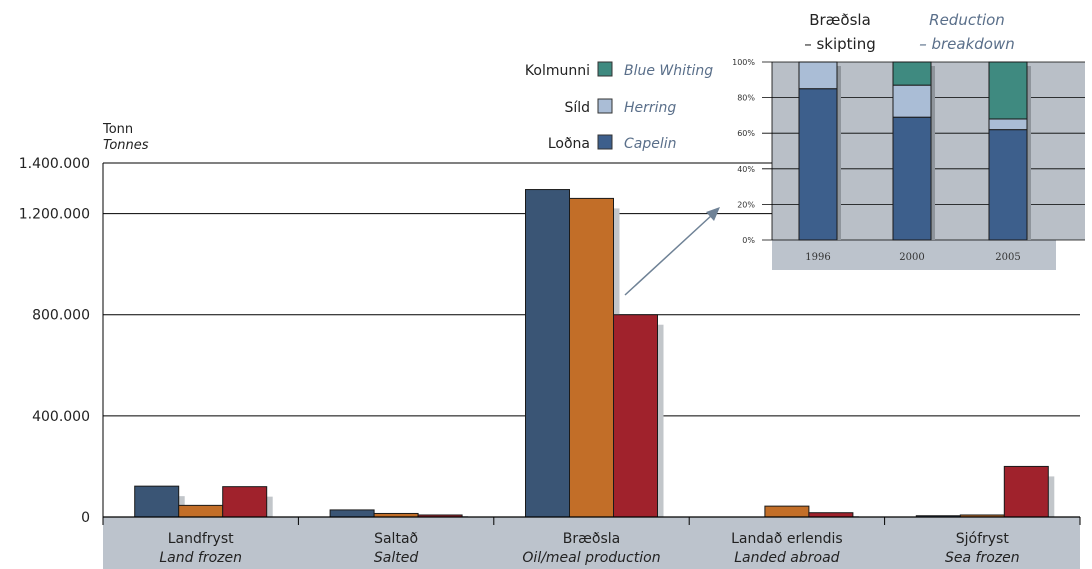 This screenshot has width=1092, height=569. I want to click on inset-pct-label: 100%, so click(743, 62).